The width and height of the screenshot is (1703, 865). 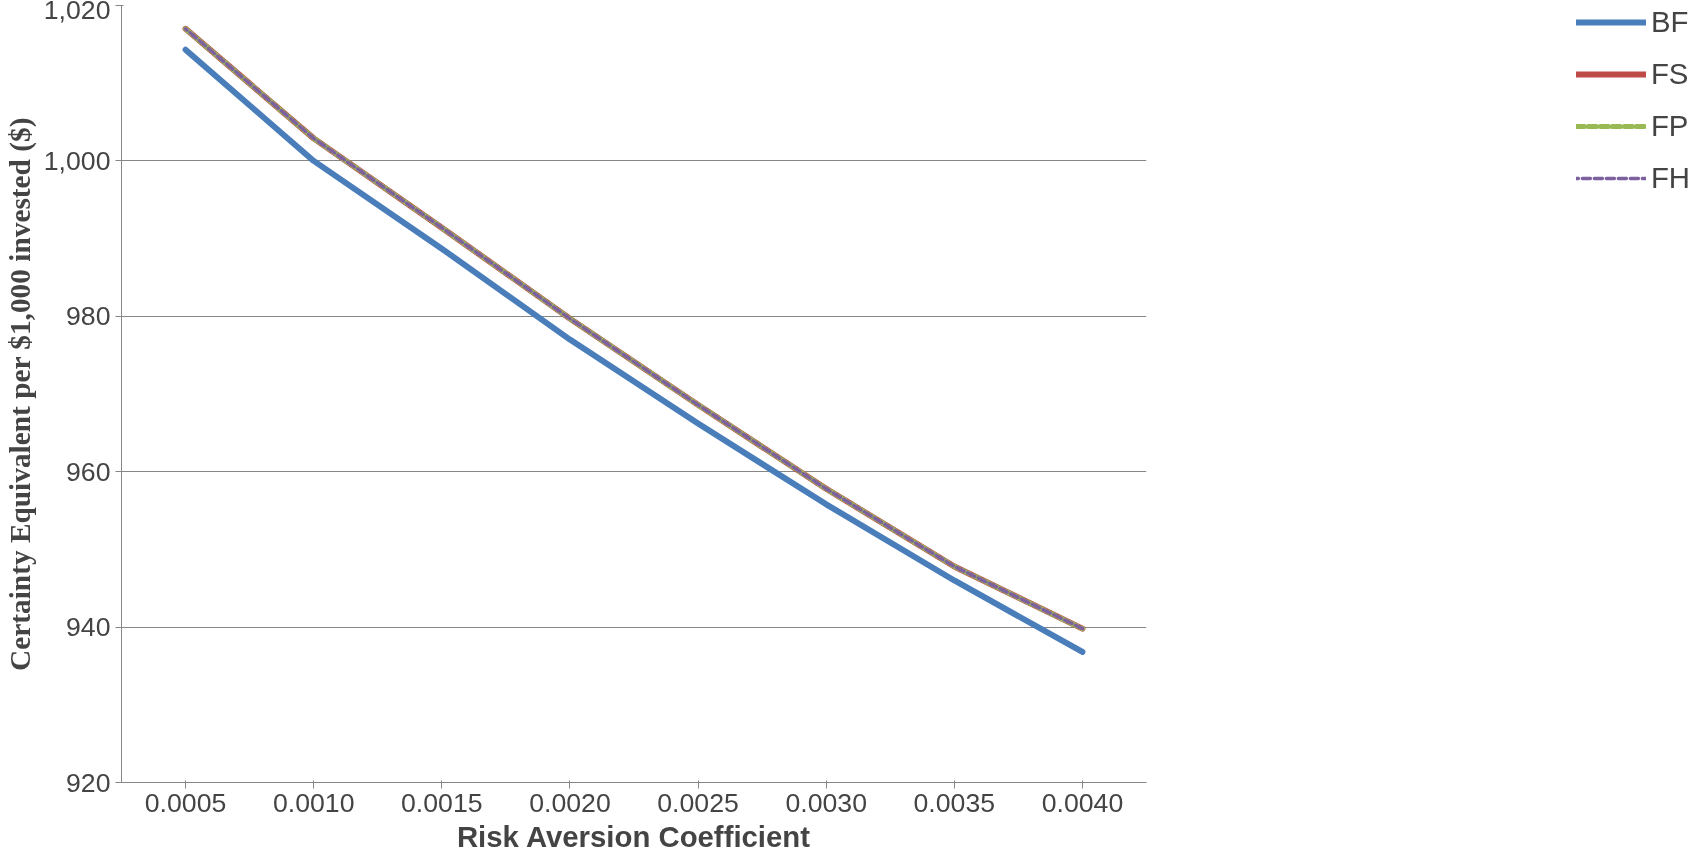 What do you see at coordinates (77, 160) in the screenshot?
I see `y-tick-label: 1,000` at bounding box center [77, 160].